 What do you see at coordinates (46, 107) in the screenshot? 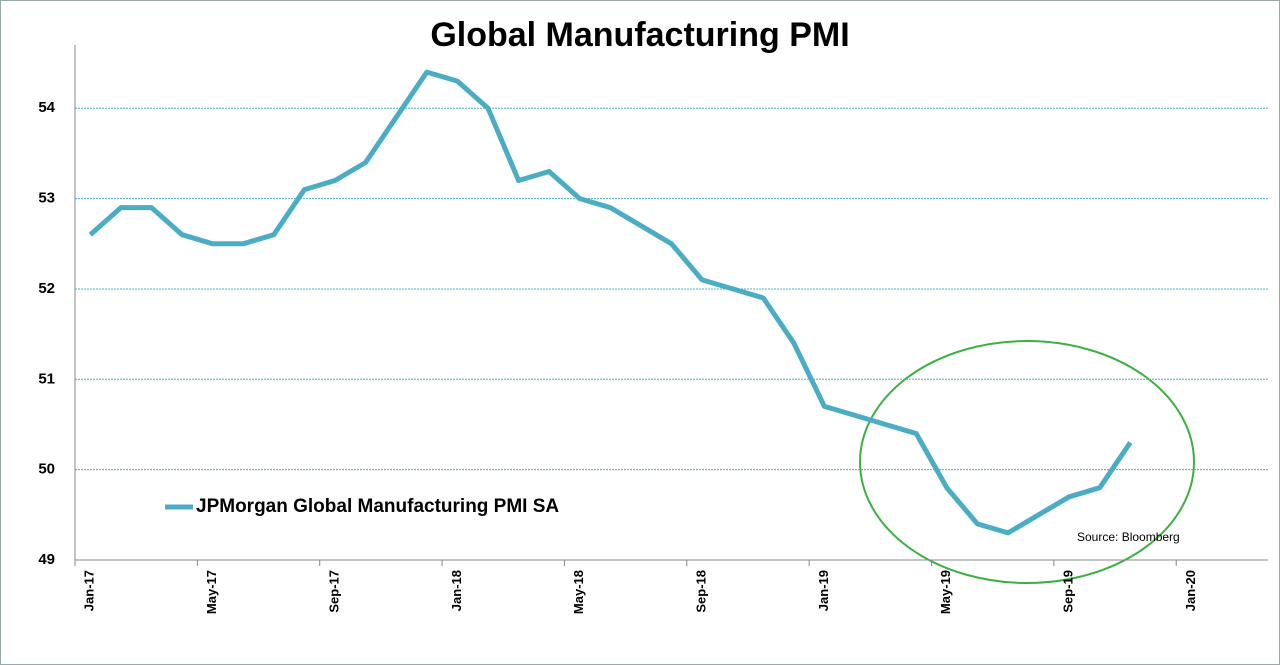
I see `y-tick-label: 54` at bounding box center [46, 107].